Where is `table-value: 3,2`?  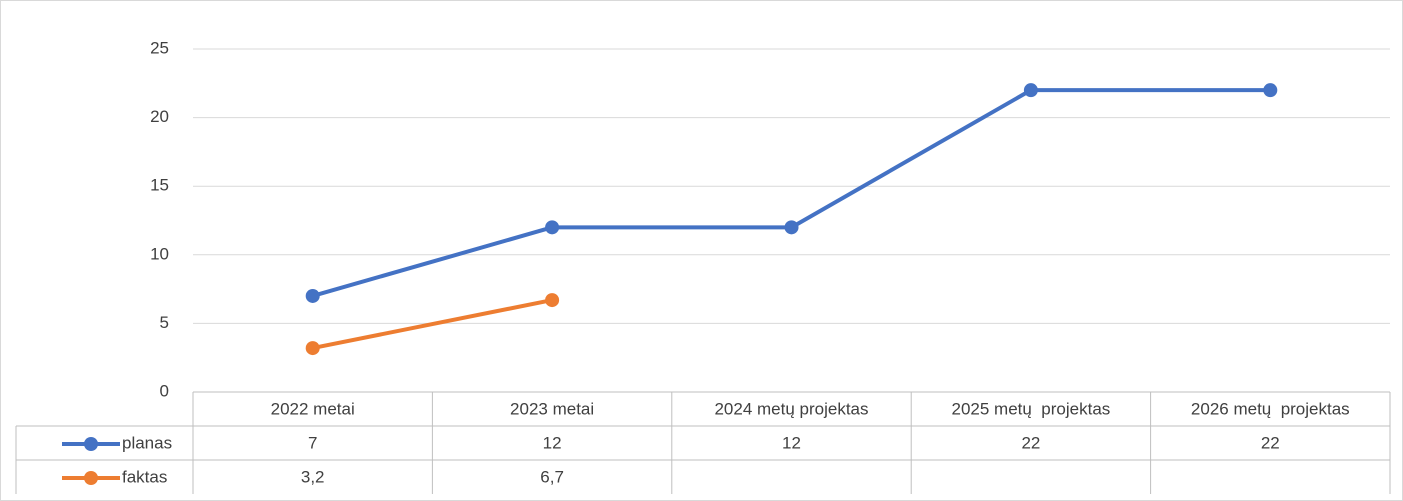 table-value: 3,2 is located at coordinates (313, 476).